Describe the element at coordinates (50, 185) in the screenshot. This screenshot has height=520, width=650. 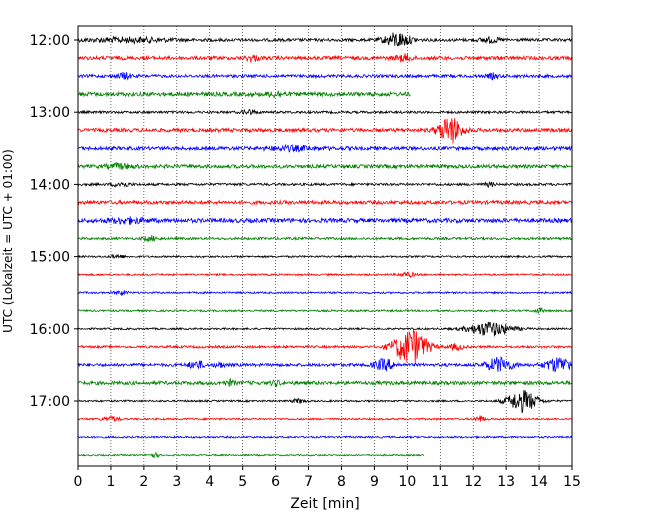
I see `y-tick-label: 14:00` at that location.